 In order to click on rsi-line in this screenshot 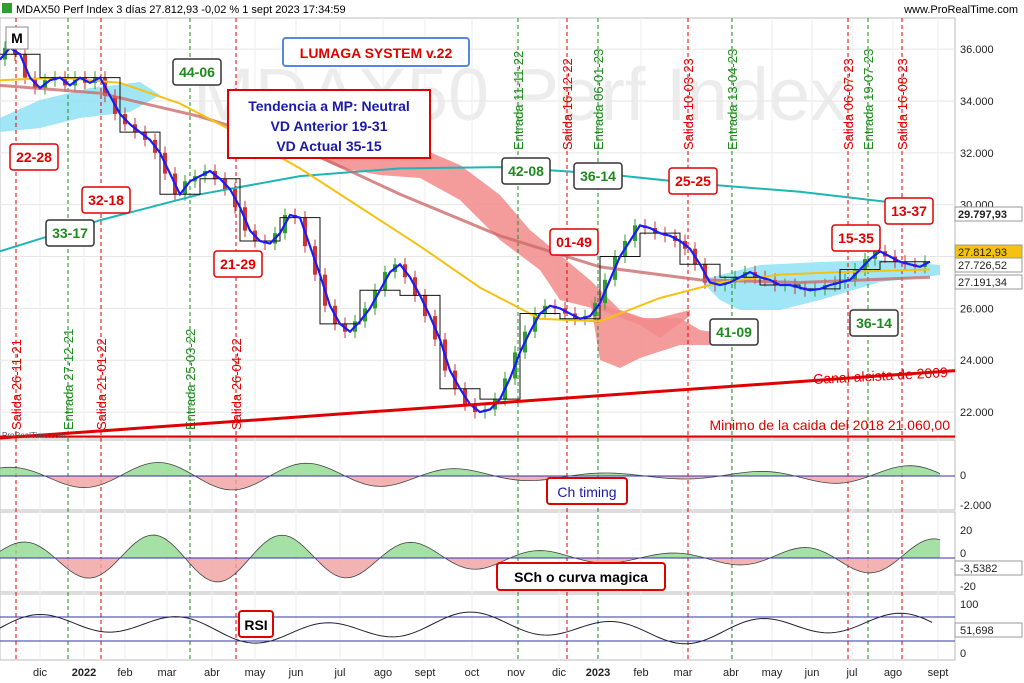, I will do `click(466, 628)`.